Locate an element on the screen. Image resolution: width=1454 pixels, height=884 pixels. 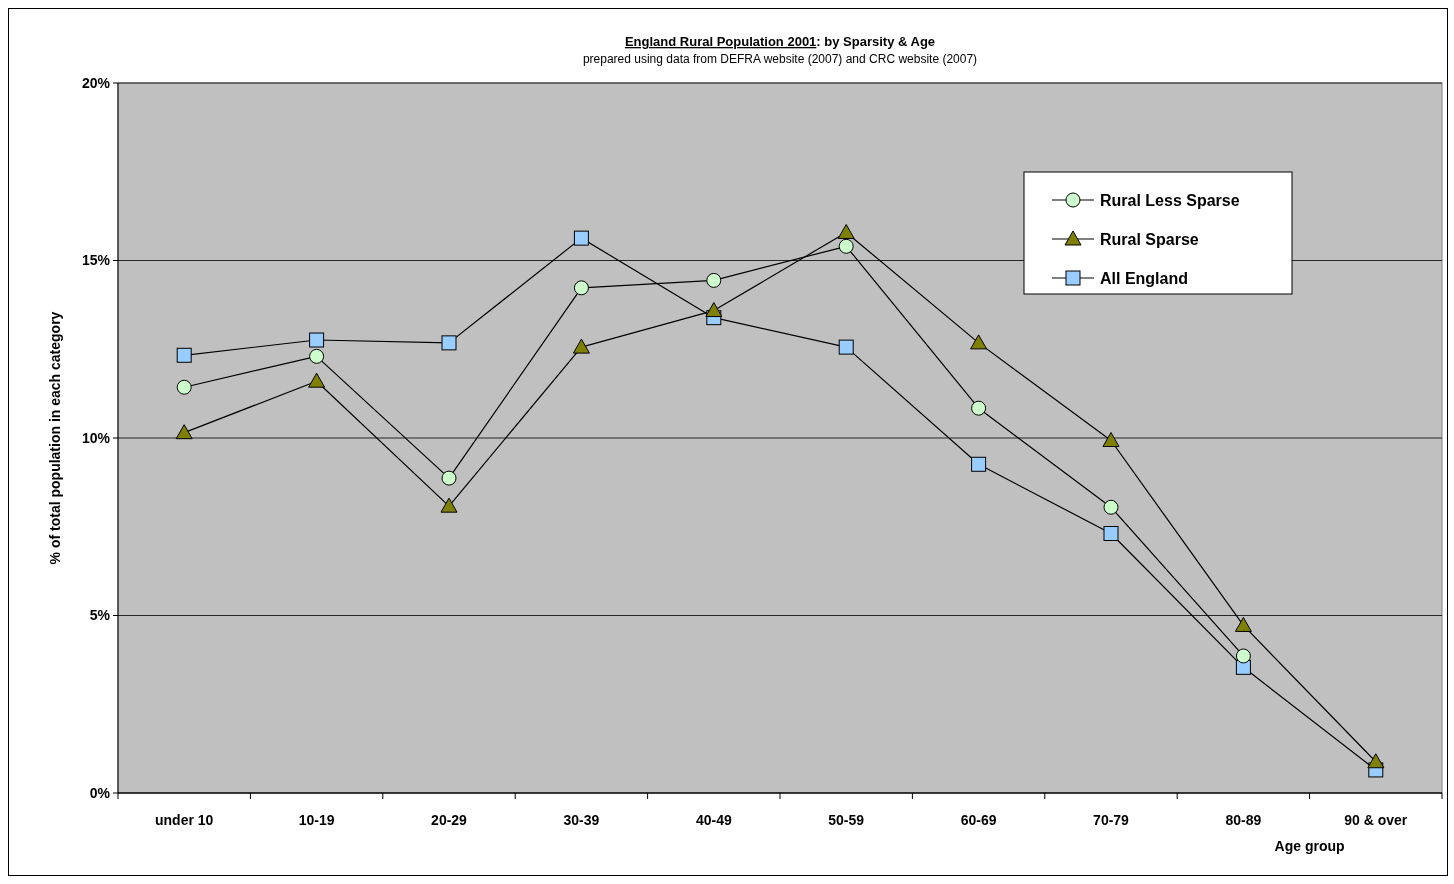
y-tick-label: 20% is located at coordinates (96, 82).